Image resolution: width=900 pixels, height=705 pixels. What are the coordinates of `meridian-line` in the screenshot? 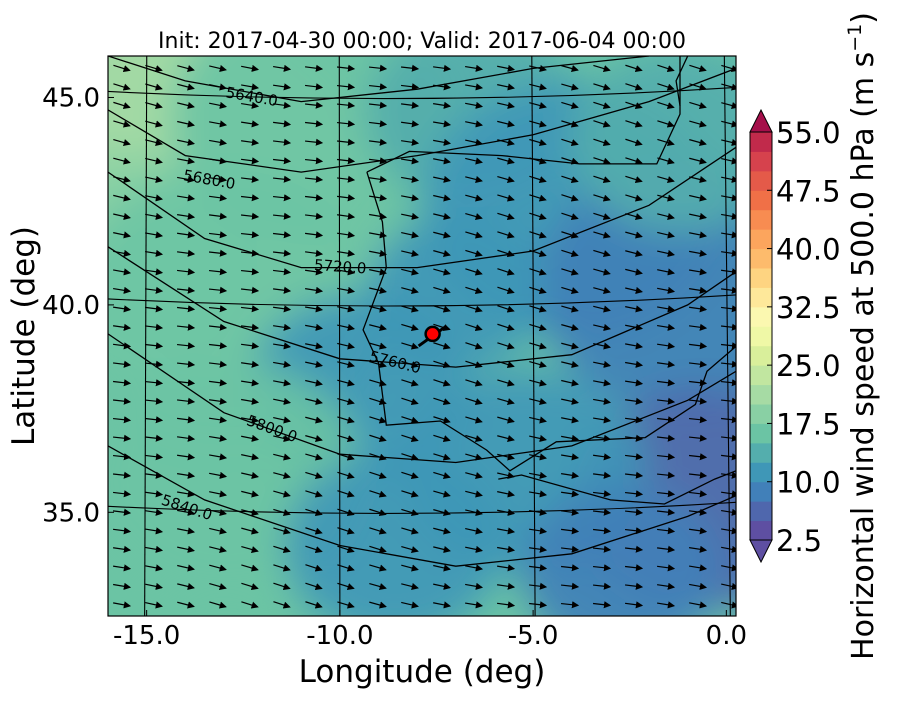 It's located at (339, 336).